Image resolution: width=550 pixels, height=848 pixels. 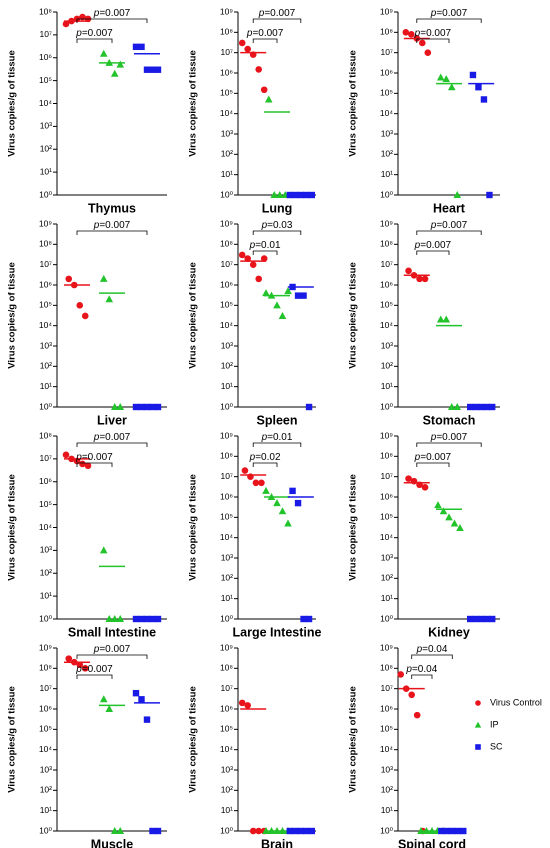 What do you see at coordinates (478, 724) in the screenshot?
I see `legend-marker` at bounding box center [478, 724].